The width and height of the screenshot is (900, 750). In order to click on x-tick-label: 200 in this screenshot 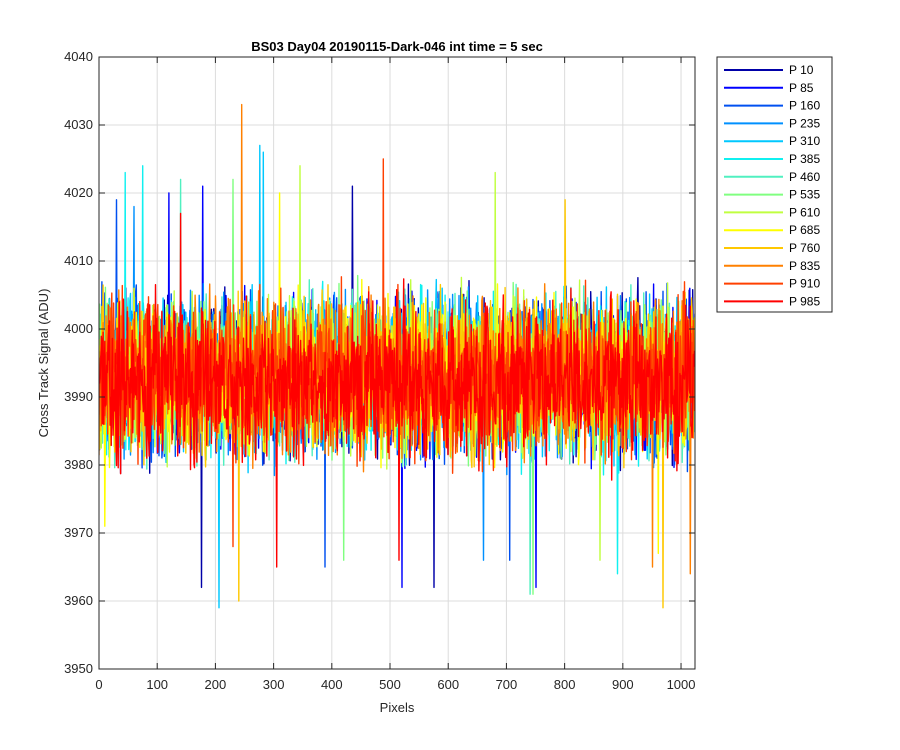, I will do `click(216, 684)`.